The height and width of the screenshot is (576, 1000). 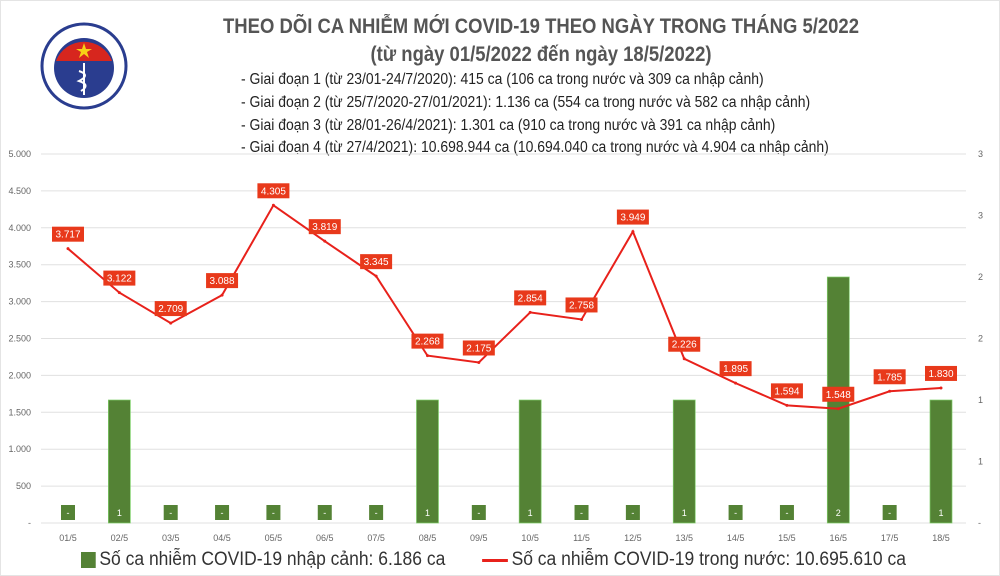 What do you see at coordinates (19, 191) in the screenshot?
I see `left-tick-label: 4.500` at bounding box center [19, 191].